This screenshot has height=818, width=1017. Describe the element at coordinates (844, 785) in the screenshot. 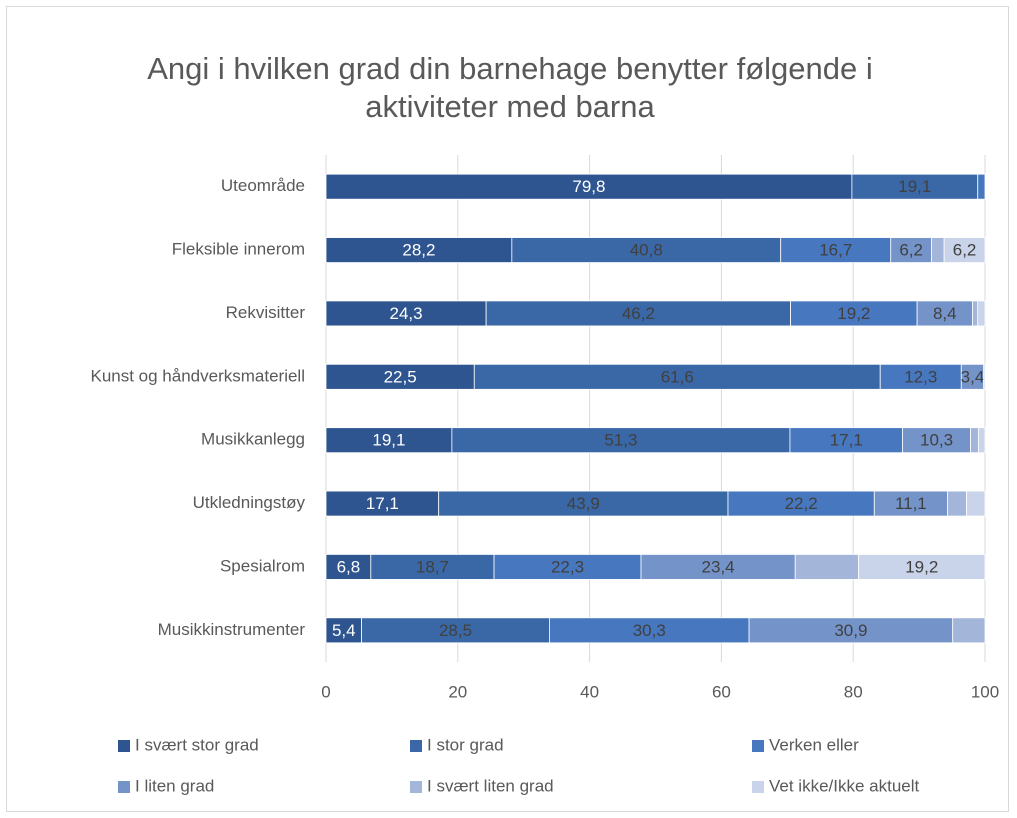

I see `legend-label: Vet ikke/Ikke aktuelt` at that location.